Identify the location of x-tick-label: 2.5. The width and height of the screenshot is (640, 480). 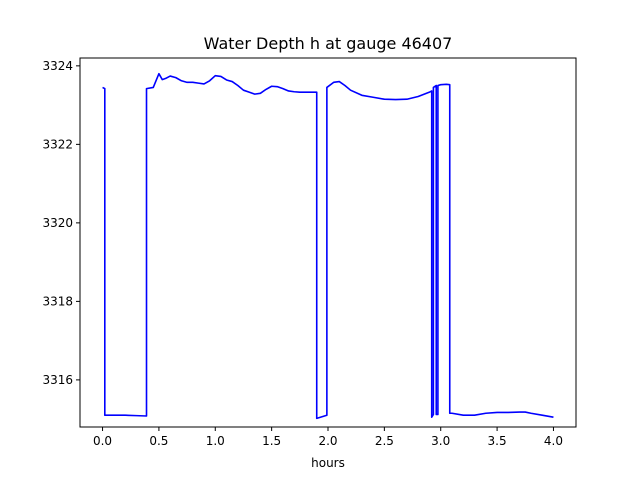
(384, 441).